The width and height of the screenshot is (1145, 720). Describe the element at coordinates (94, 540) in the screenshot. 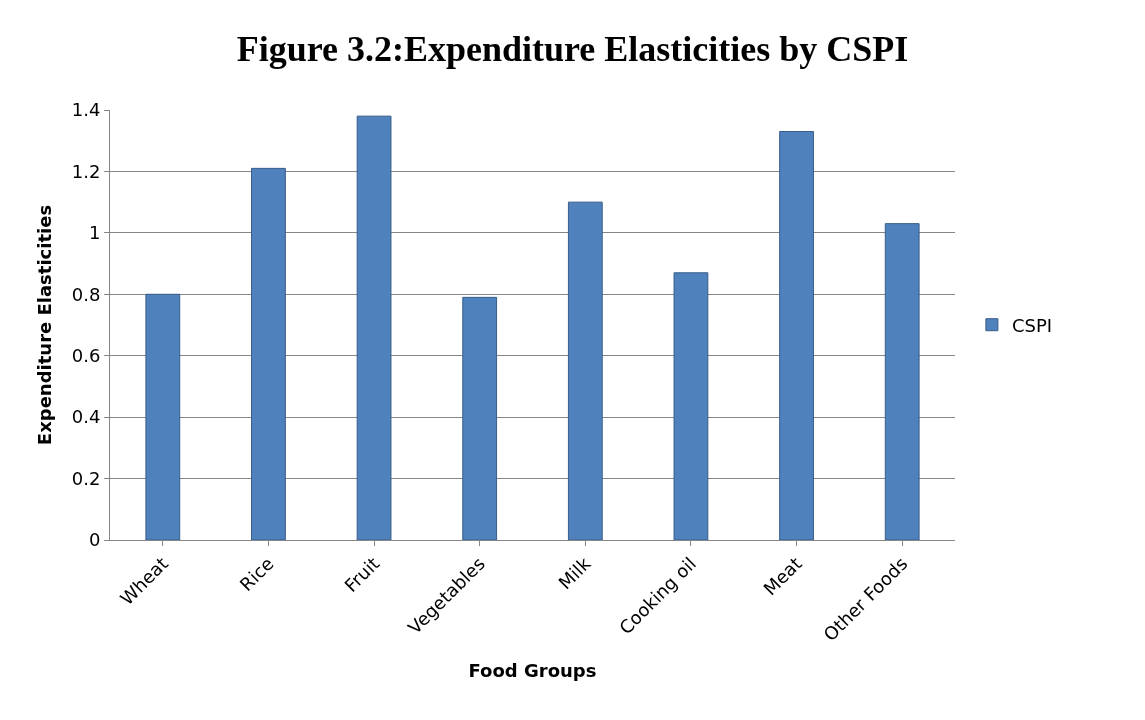

I see `y-tick-label: 0` at that location.